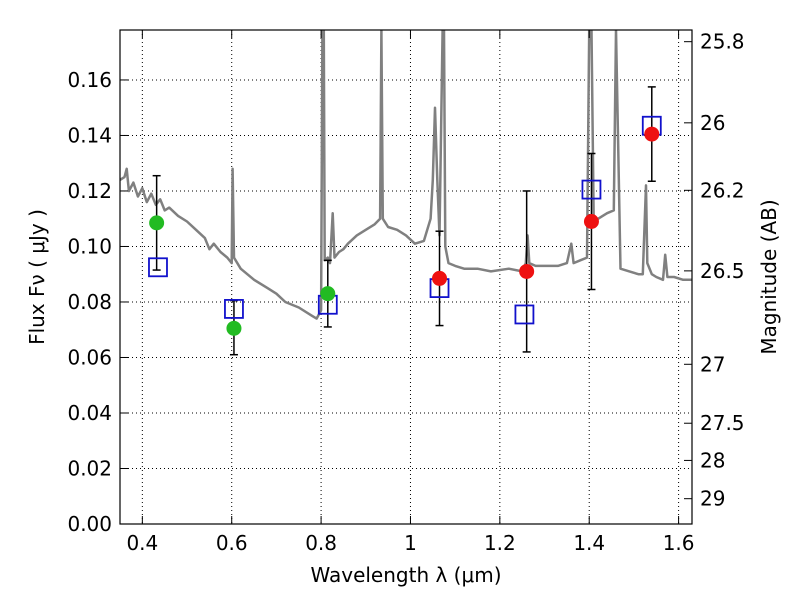 The height and width of the screenshot is (600, 800). I want to click on y-tick-label: 0.08, so click(89, 302).